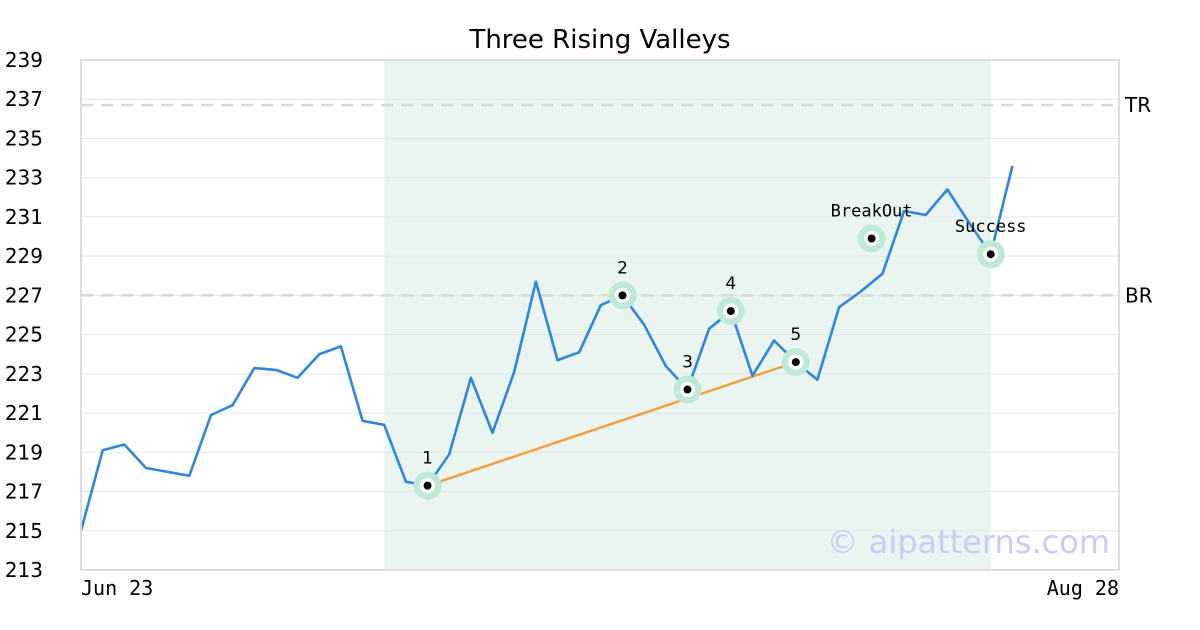  What do you see at coordinates (795, 351) in the screenshot?
I see `pattern-point-5: 5` at bounding box center [795, 351].